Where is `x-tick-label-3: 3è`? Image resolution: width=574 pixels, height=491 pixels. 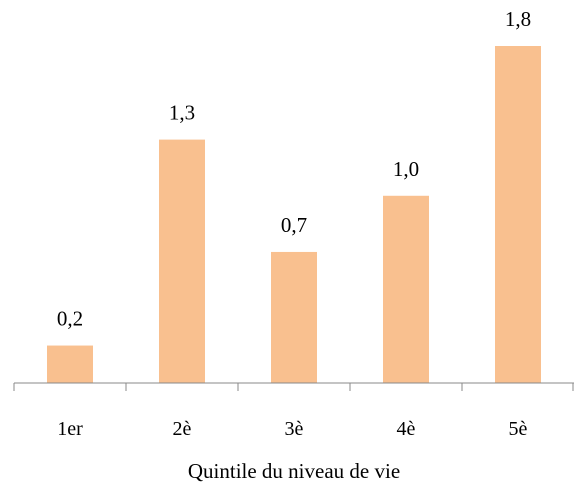 x-tick-label-3: 3è is located at coordinates (294, 429).